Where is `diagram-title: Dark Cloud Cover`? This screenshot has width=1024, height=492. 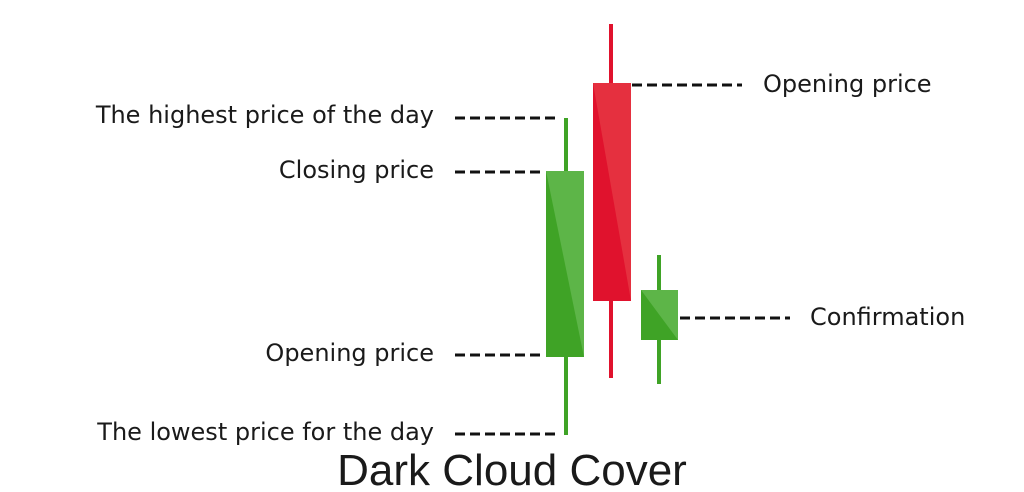
diagram-title: Dark Cloud Cover is located at coordinates (512, 469).